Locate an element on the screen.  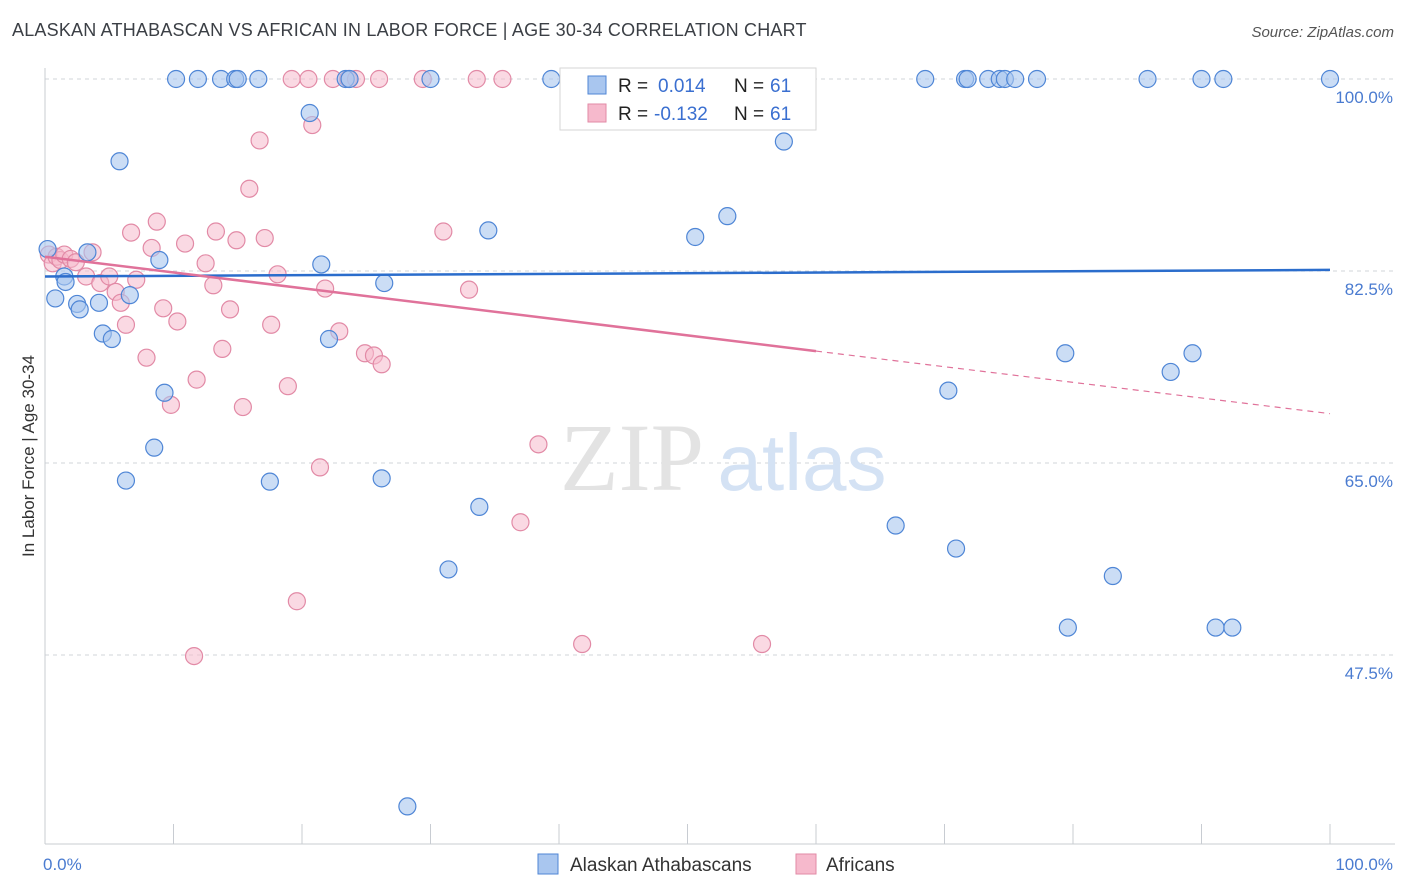
y-tick-label-2: 65.0% is located at coordinates (1369, 481).